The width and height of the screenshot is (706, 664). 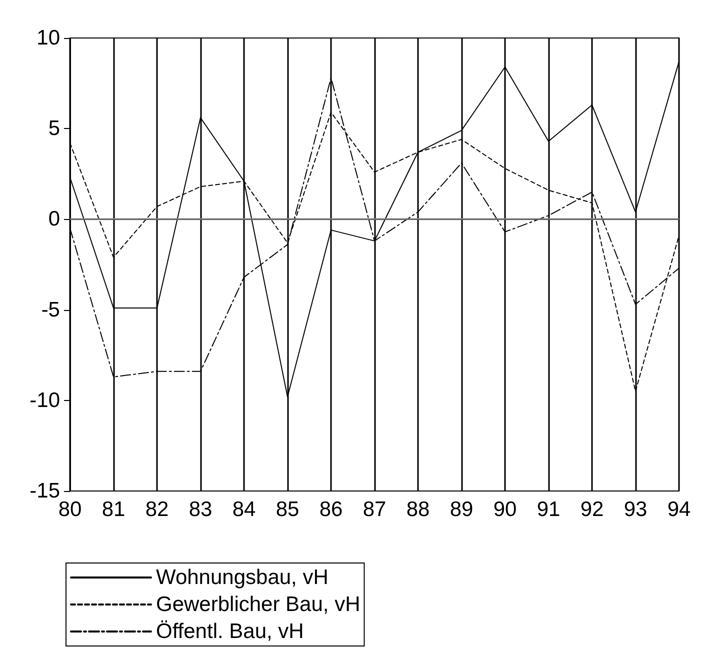 What do you see at coordinates (288, 509) in the screenshot?
I see `x-tick-label: 85` at bounding box center [288, 509].